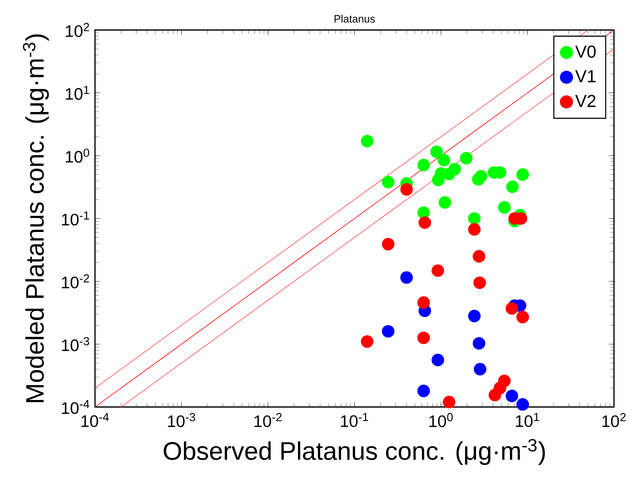 The width and height of the screenshot is (639, 488). I want to click on x-tick-label: 10$^{2}$, so click(614, 420).